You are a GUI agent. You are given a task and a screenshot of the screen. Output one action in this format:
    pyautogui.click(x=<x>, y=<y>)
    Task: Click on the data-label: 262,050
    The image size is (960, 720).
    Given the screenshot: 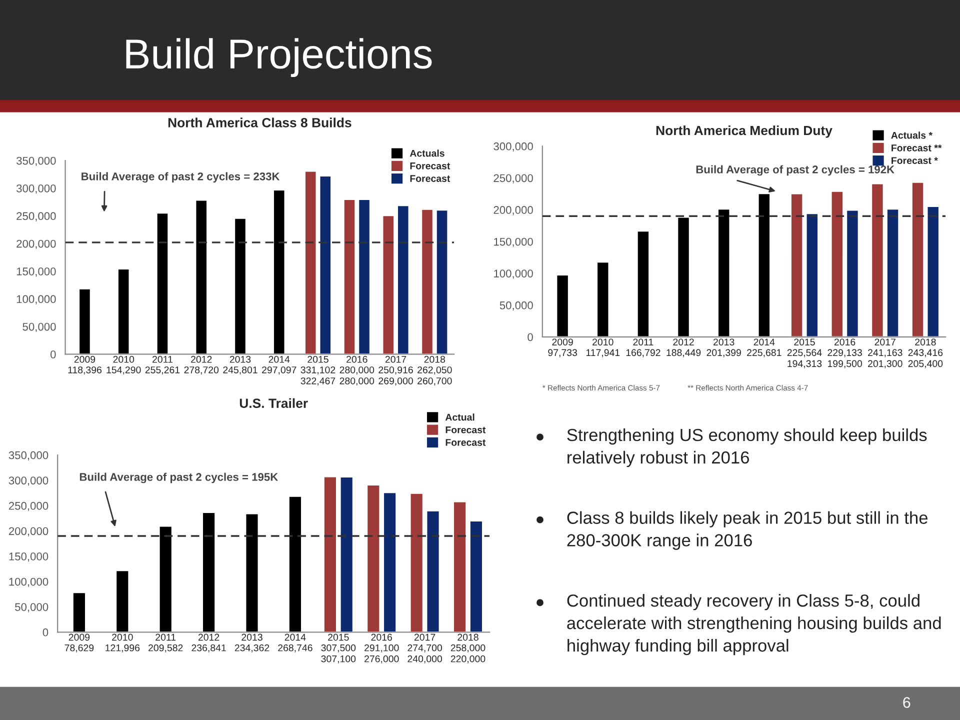 What is the action you would take?
    pyautogui.click(x=435, y=370)
    